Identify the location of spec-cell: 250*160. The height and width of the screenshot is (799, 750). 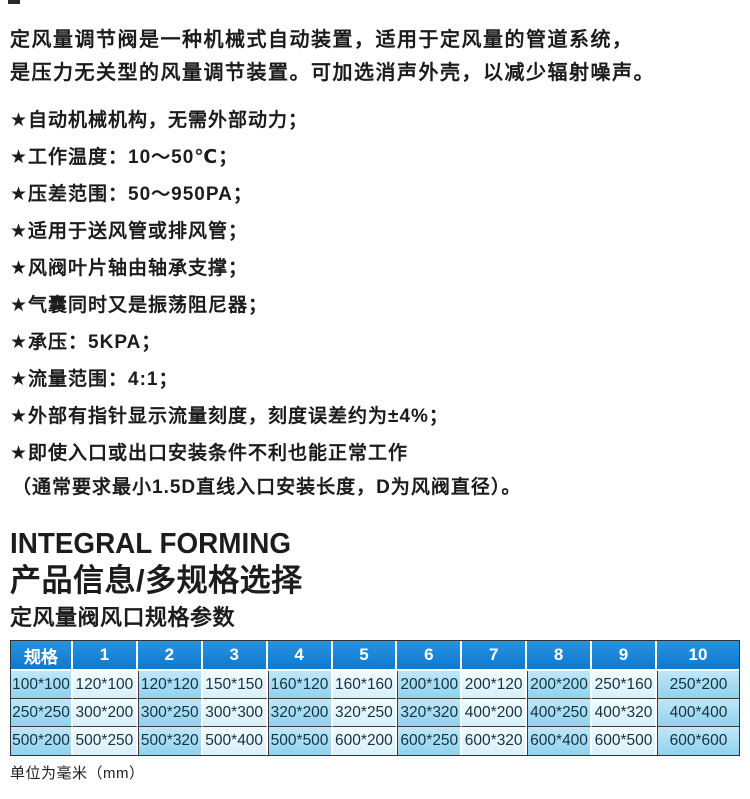
(624, 685).